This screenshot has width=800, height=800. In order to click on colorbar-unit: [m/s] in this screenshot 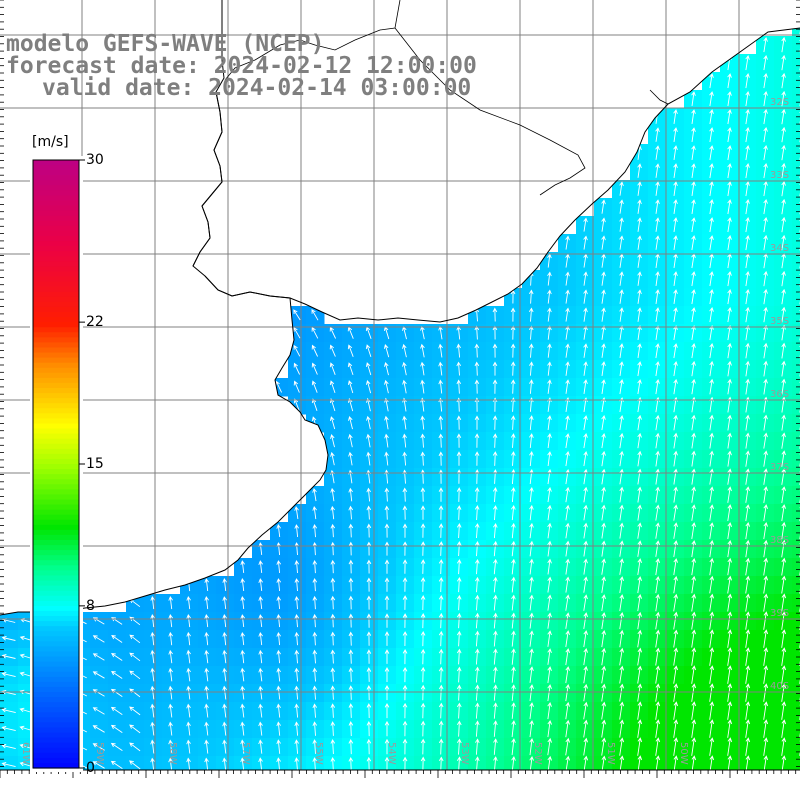, I will do `click(50, 142)`.